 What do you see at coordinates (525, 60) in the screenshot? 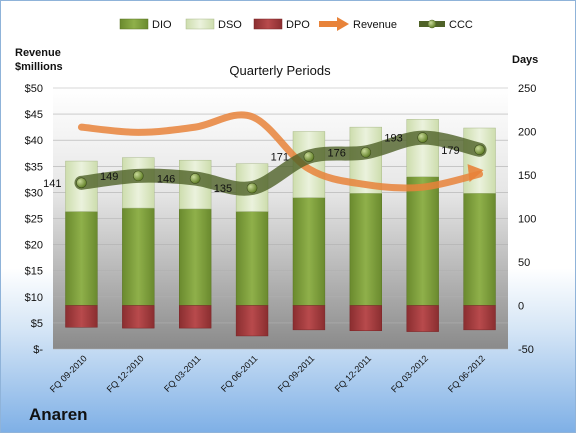
I see `right-axis-title: Days` at bounding box center [525, 60].